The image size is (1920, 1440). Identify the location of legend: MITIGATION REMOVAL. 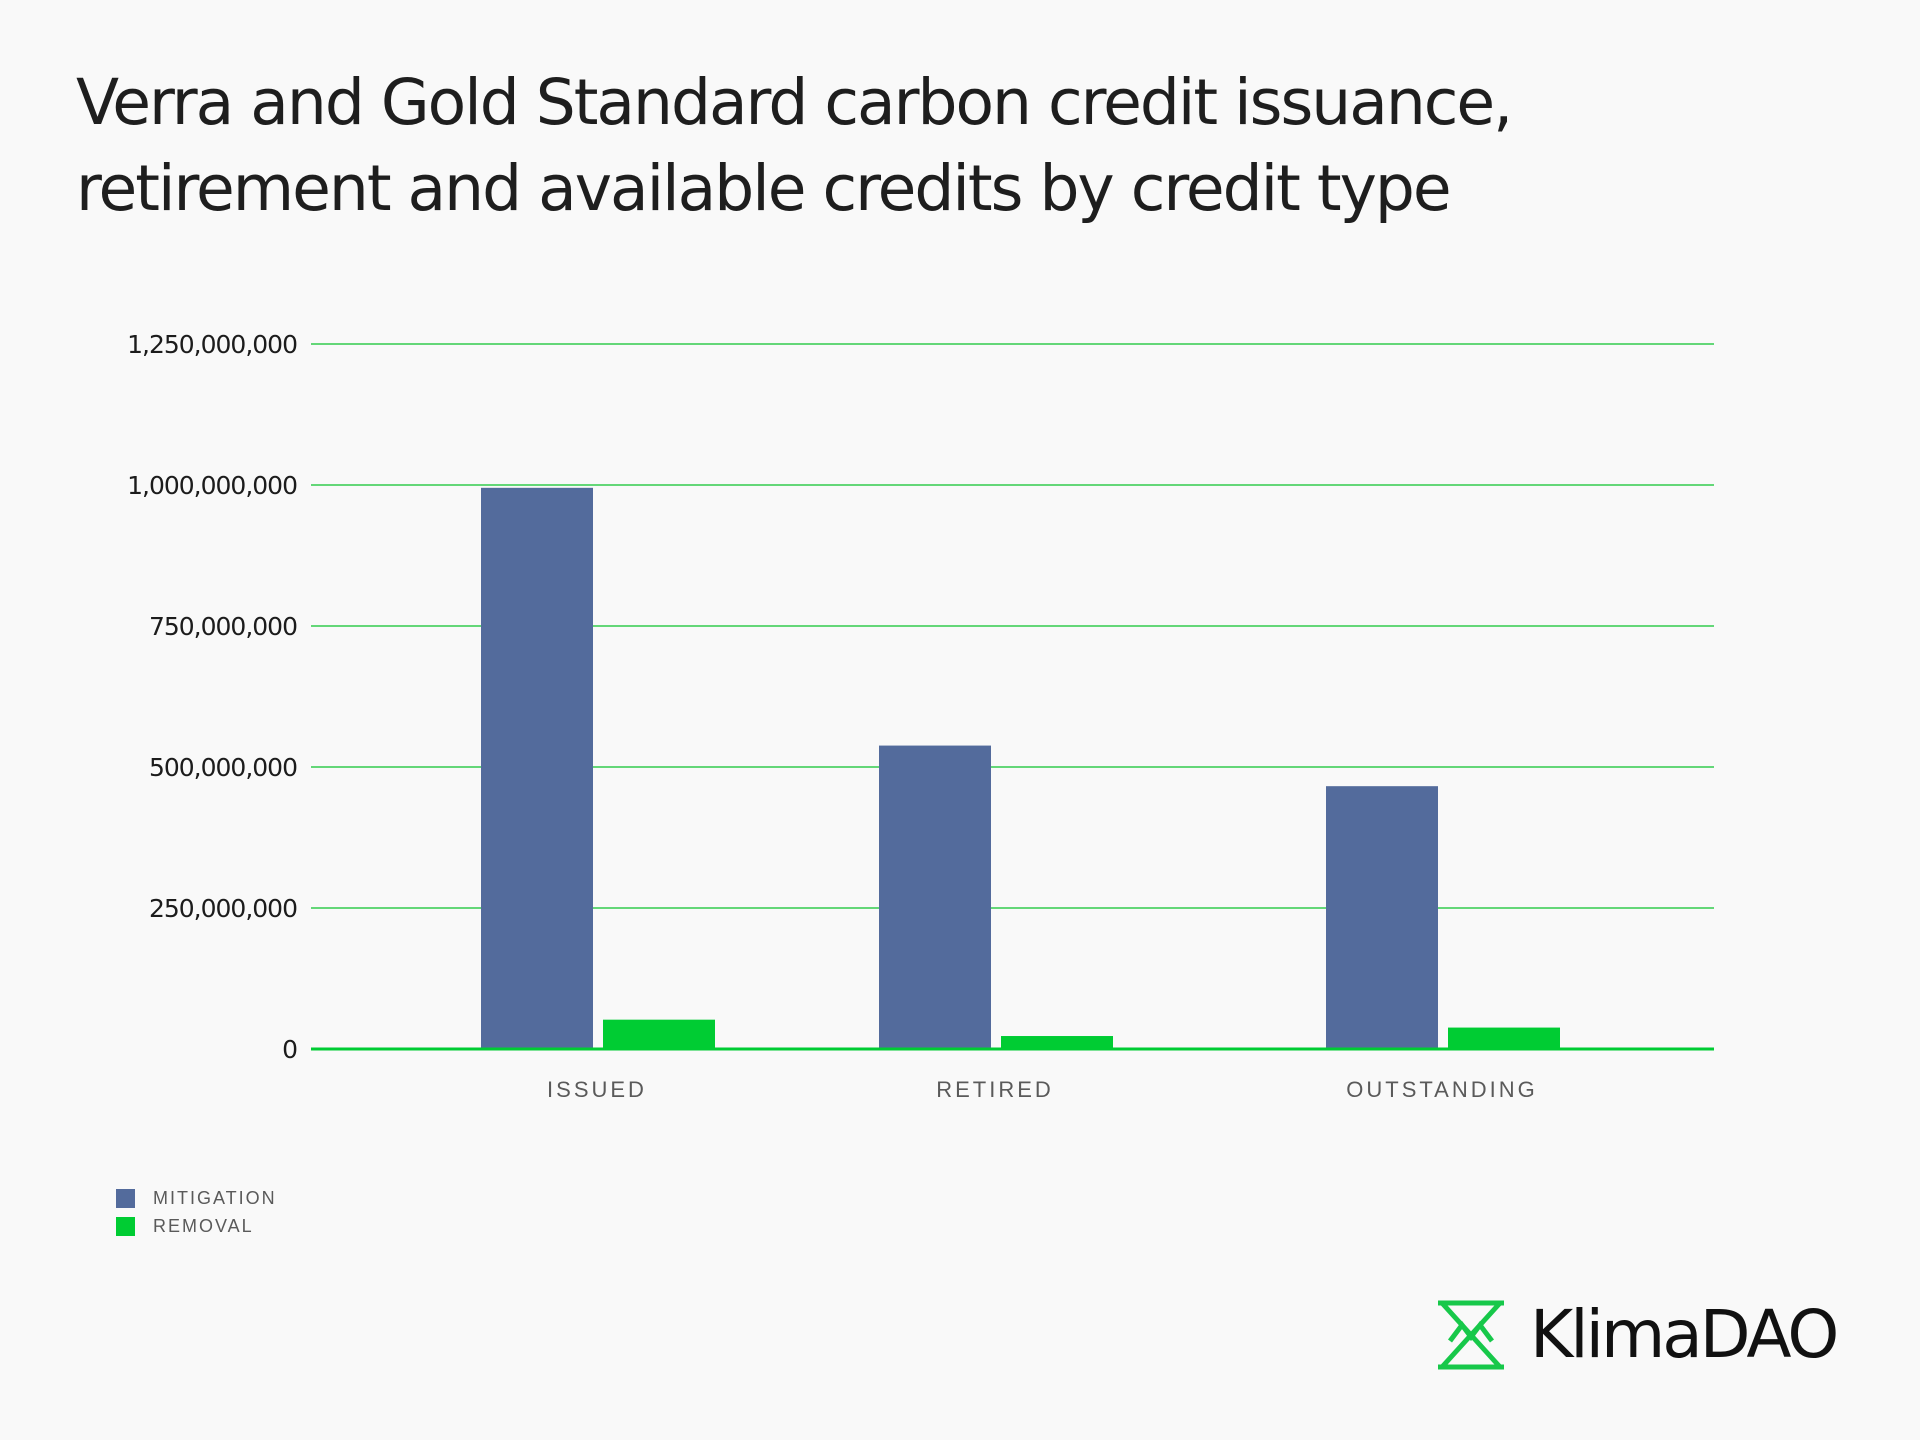
(196, 1212).